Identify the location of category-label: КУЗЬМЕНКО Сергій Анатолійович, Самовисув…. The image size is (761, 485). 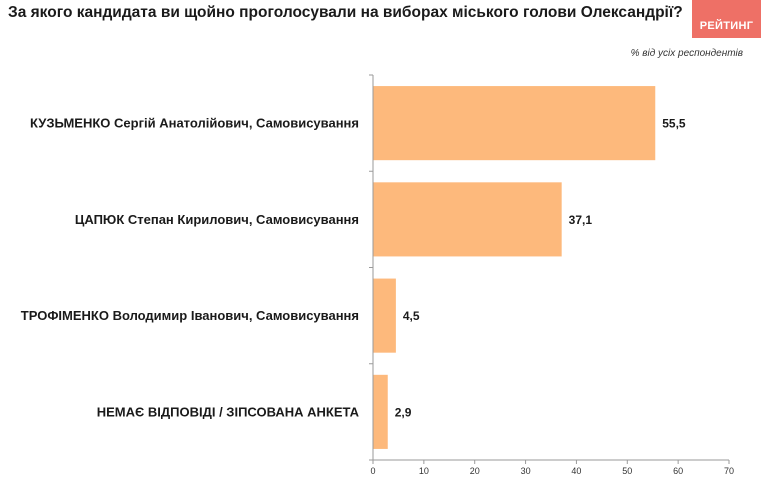
(194, 123).